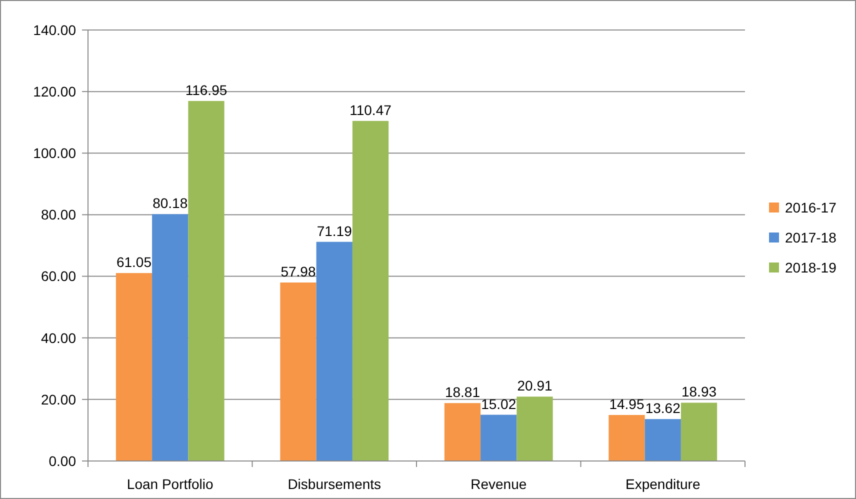 Image resolution: width=856 pixels, height=499 pixels. I want to click on legend-label: 2016-17, so click(811, 207).